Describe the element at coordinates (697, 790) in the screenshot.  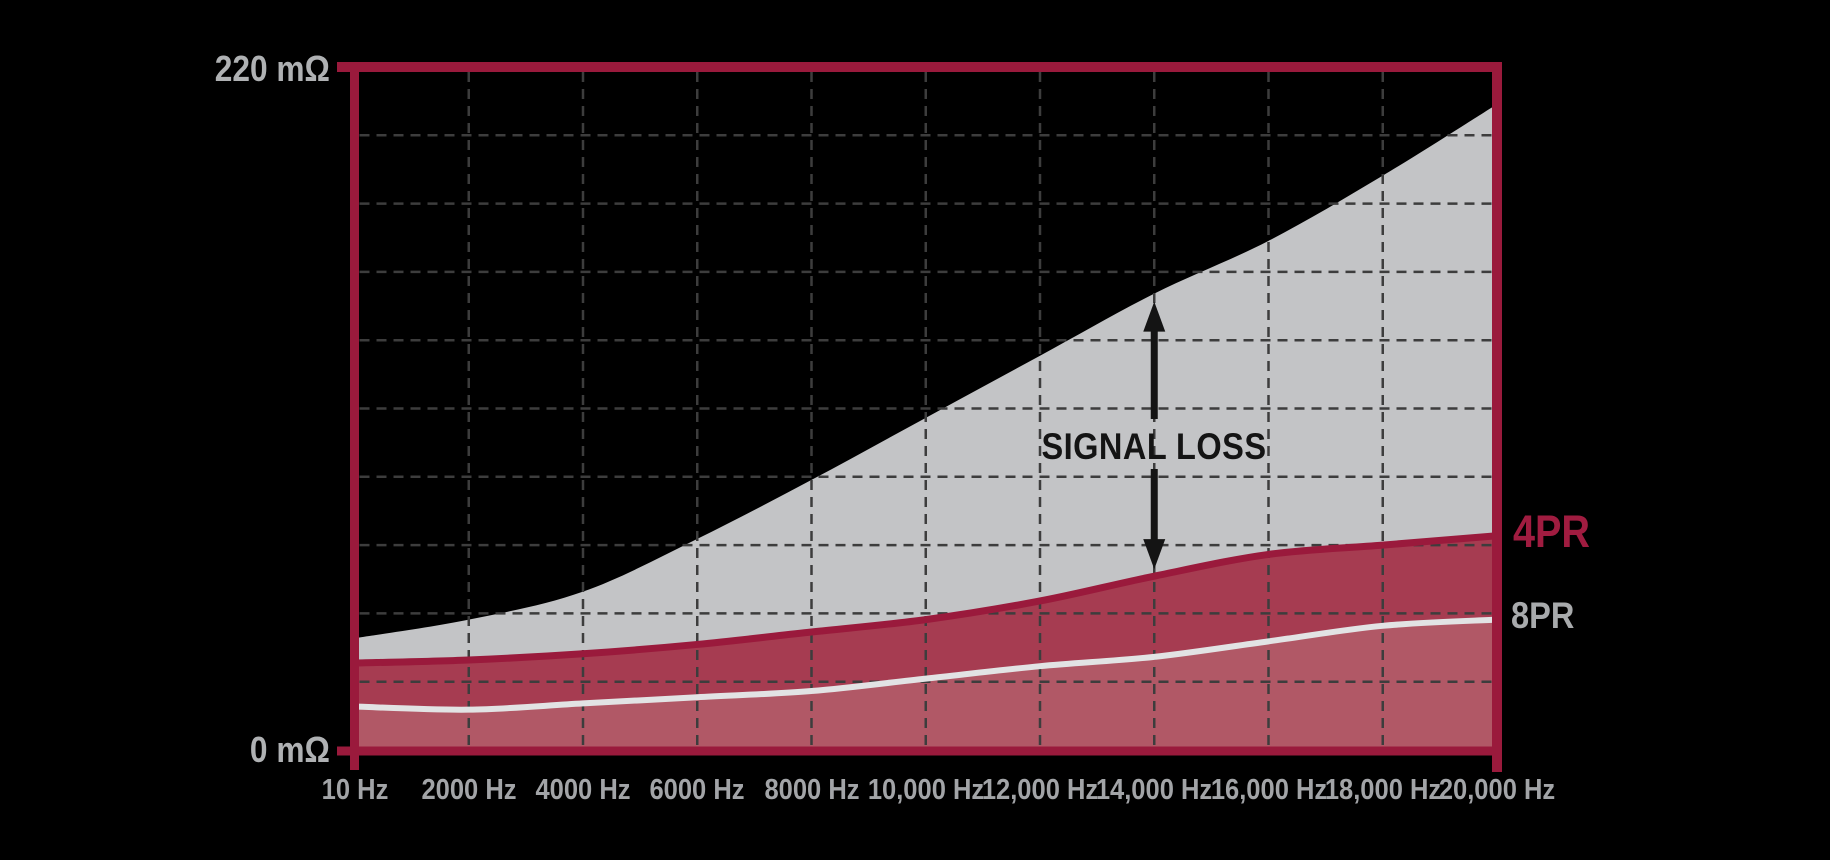
I see `x-tick-label: 6000 Hz` at that location.